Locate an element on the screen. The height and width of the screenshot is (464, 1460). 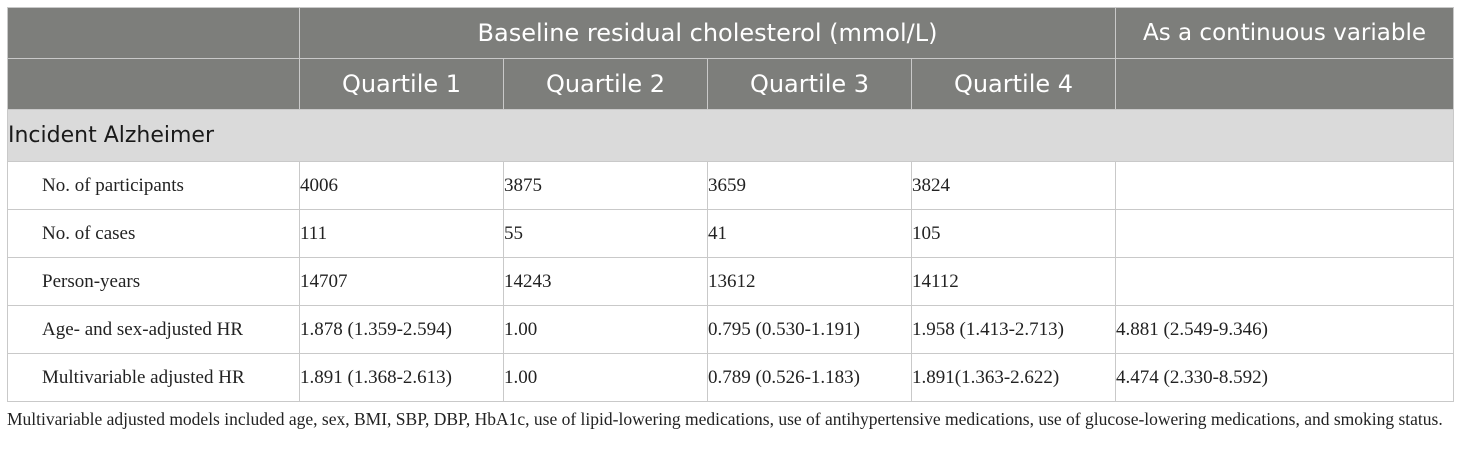
table-cell: 0.795 (0.530-1.191) is located at coordinates (809, 329).